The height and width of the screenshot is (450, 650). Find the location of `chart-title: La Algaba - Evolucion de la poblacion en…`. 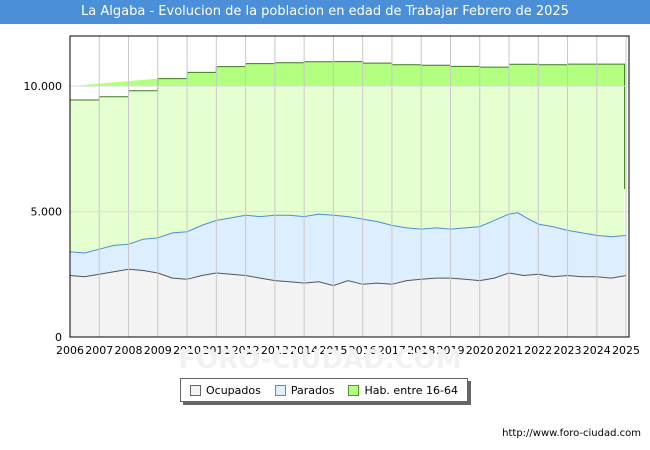

chart-title: La Algaba - Evolucion de la poblacion en… is located at coordinates (325, 12).